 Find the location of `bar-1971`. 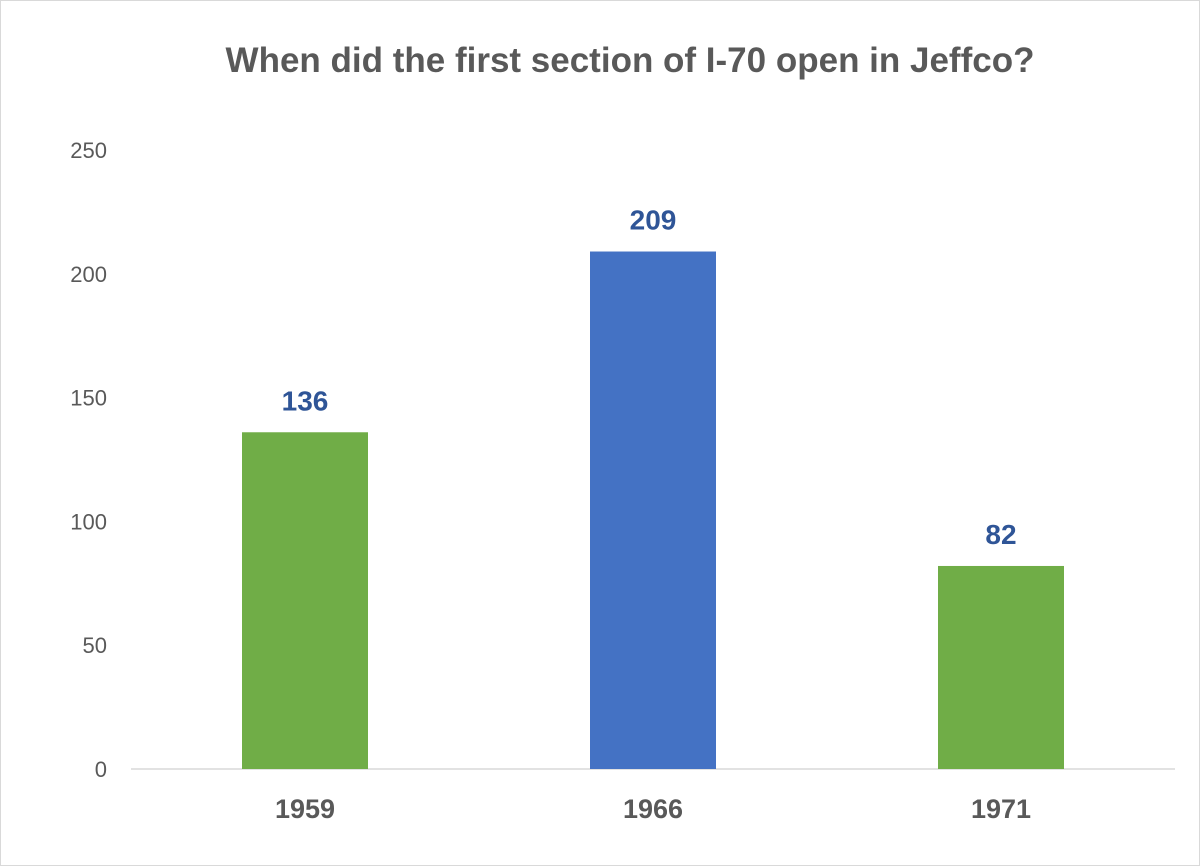

bar-1971 is located at coordinates (1001, 667).